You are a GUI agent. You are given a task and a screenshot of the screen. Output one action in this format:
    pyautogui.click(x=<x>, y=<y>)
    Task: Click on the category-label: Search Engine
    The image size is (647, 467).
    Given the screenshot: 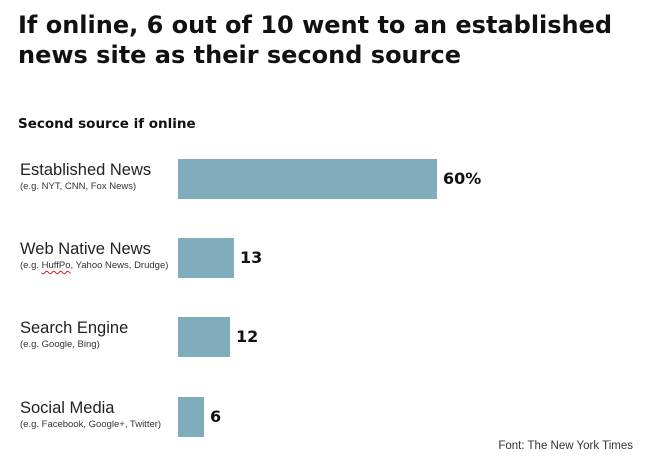 What is the action you would take?
    pyautogui.click(x=74, y=328)
    